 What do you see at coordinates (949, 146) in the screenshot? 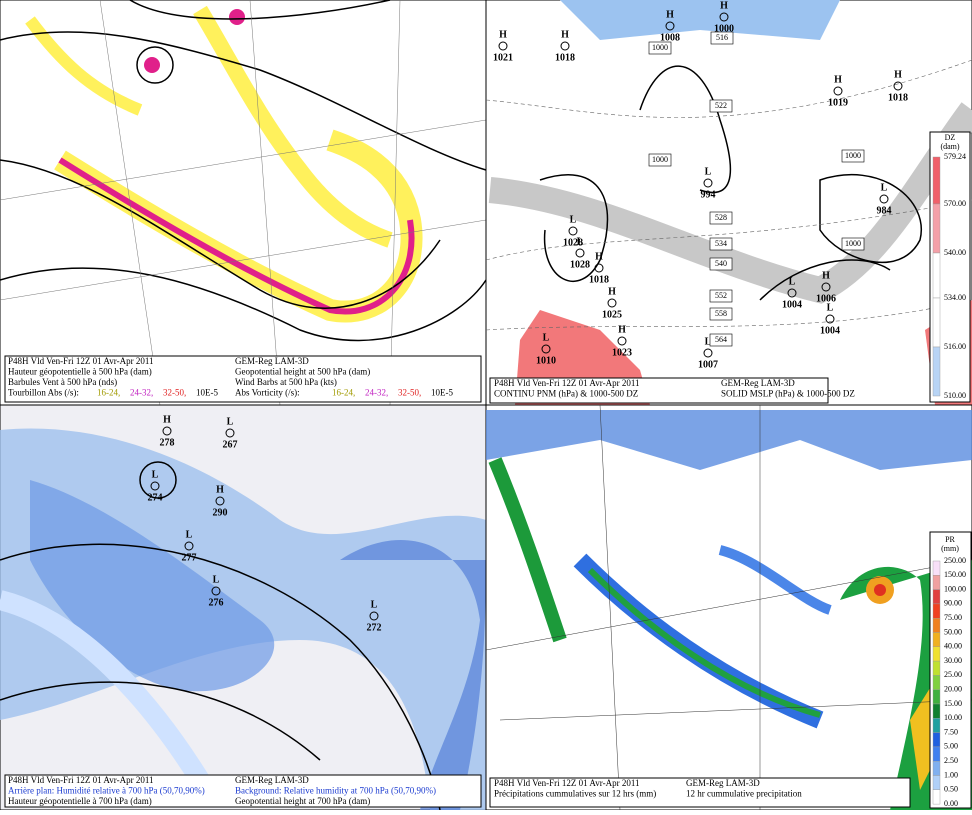
I see `colorbar-unit: (dam)` at bounding box center [949, 146].